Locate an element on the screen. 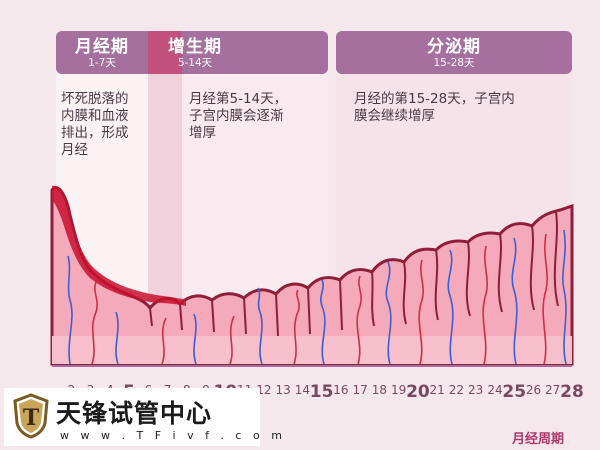 The image size is (600, 450). phase-menstrual-days: 1-7天 is located at coordinates (102, 63).